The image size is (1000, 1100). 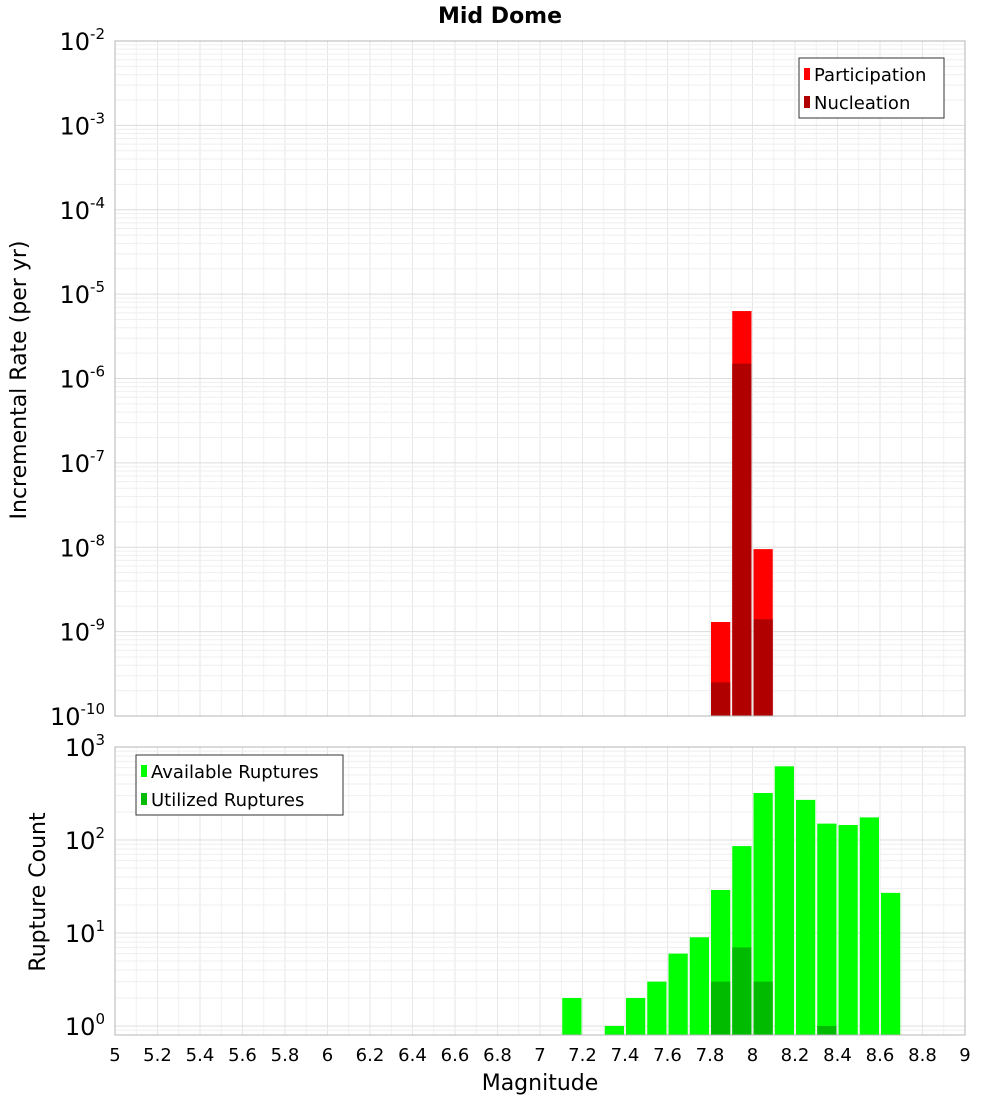 What do you see at coordinates (85, 1025) in the screenshot?
I see `y-tick-label: 10⁰` at bounding box center [85, 1025].